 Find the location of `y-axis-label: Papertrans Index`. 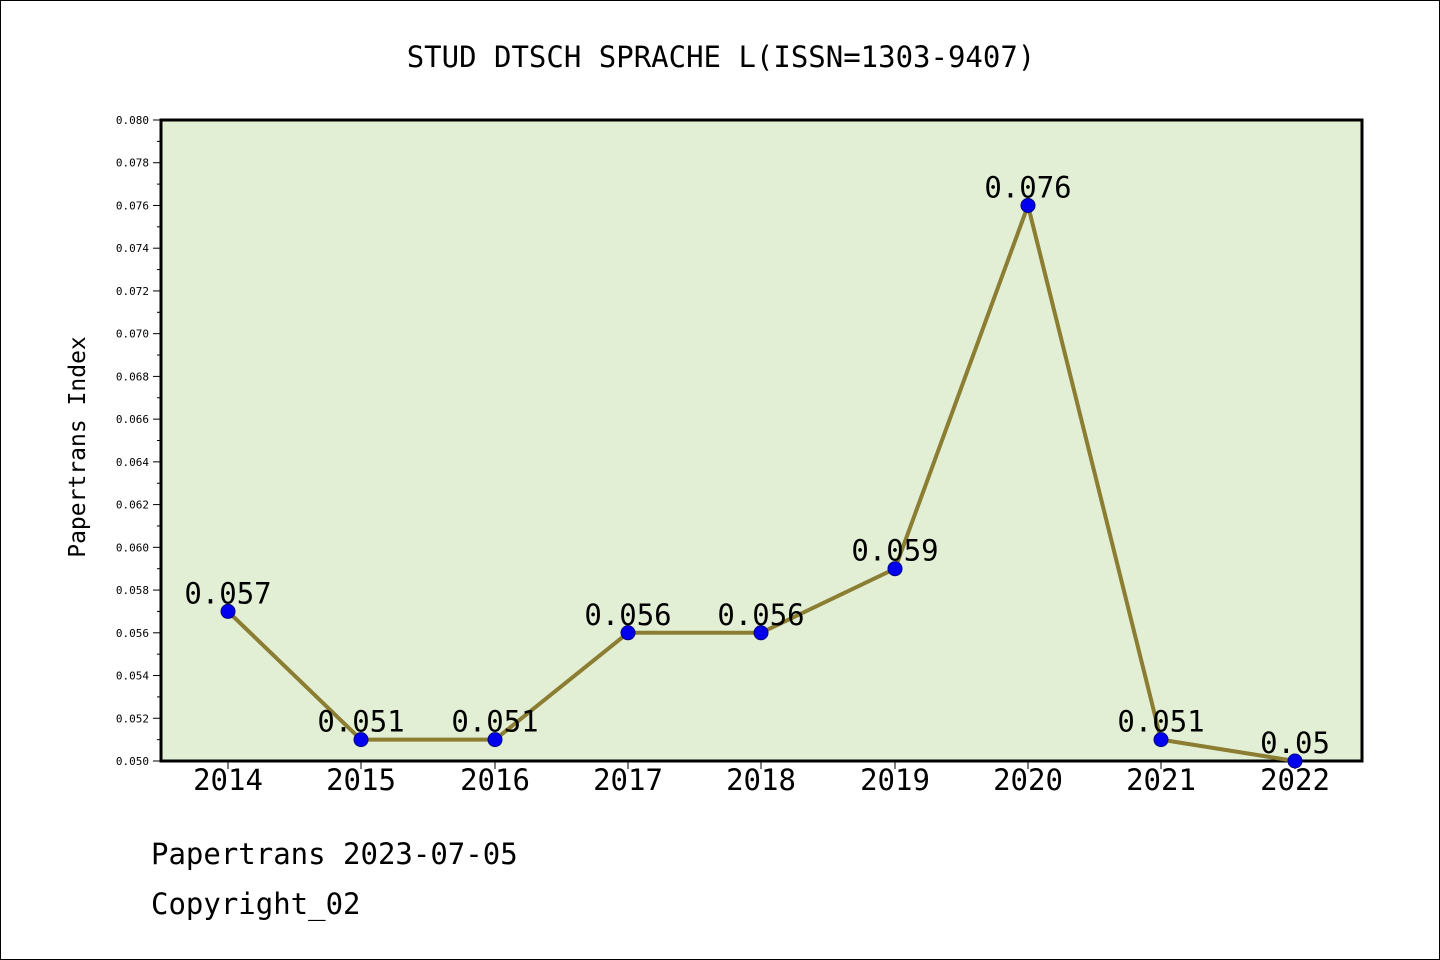

y-axis-label: Papertrans Index is located at coordinates (78, 447).